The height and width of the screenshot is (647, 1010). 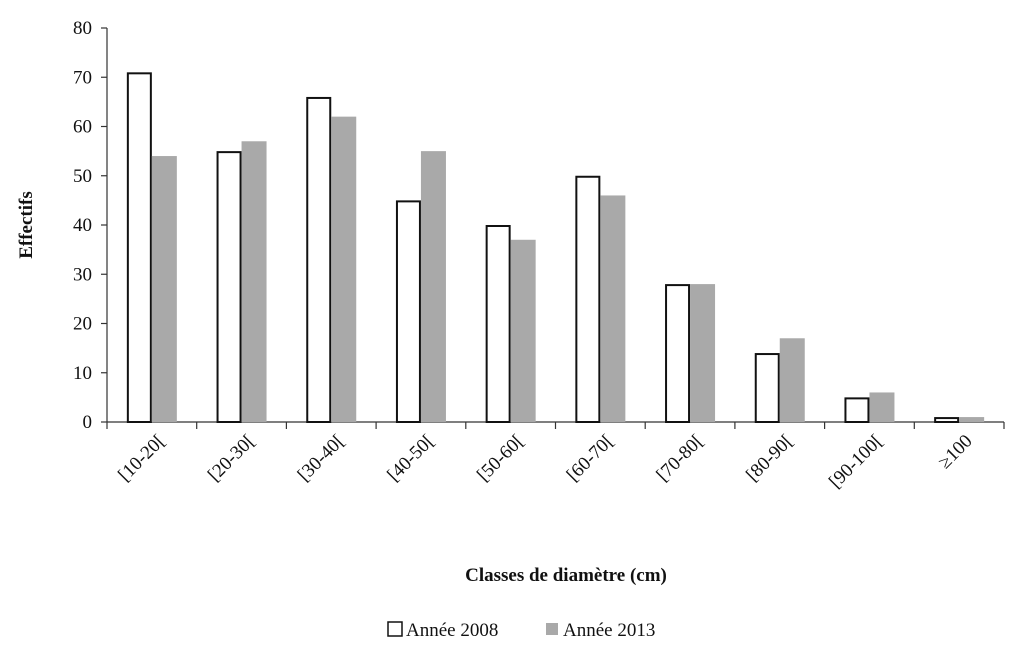 I want to click on x-category-label: [30-40[, so click(x=321, y=458).